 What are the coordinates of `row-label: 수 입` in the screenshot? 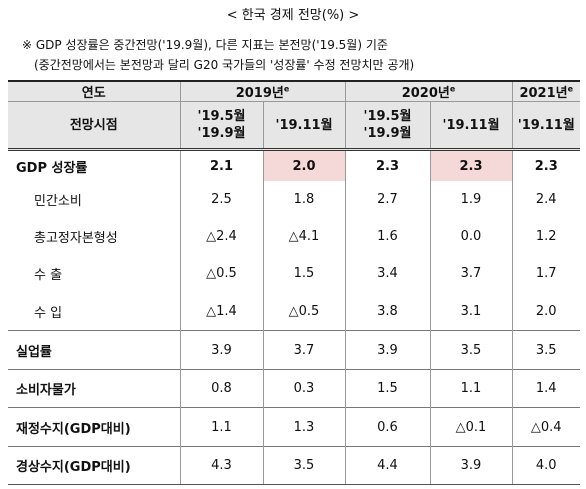 It's located at (94, 311).